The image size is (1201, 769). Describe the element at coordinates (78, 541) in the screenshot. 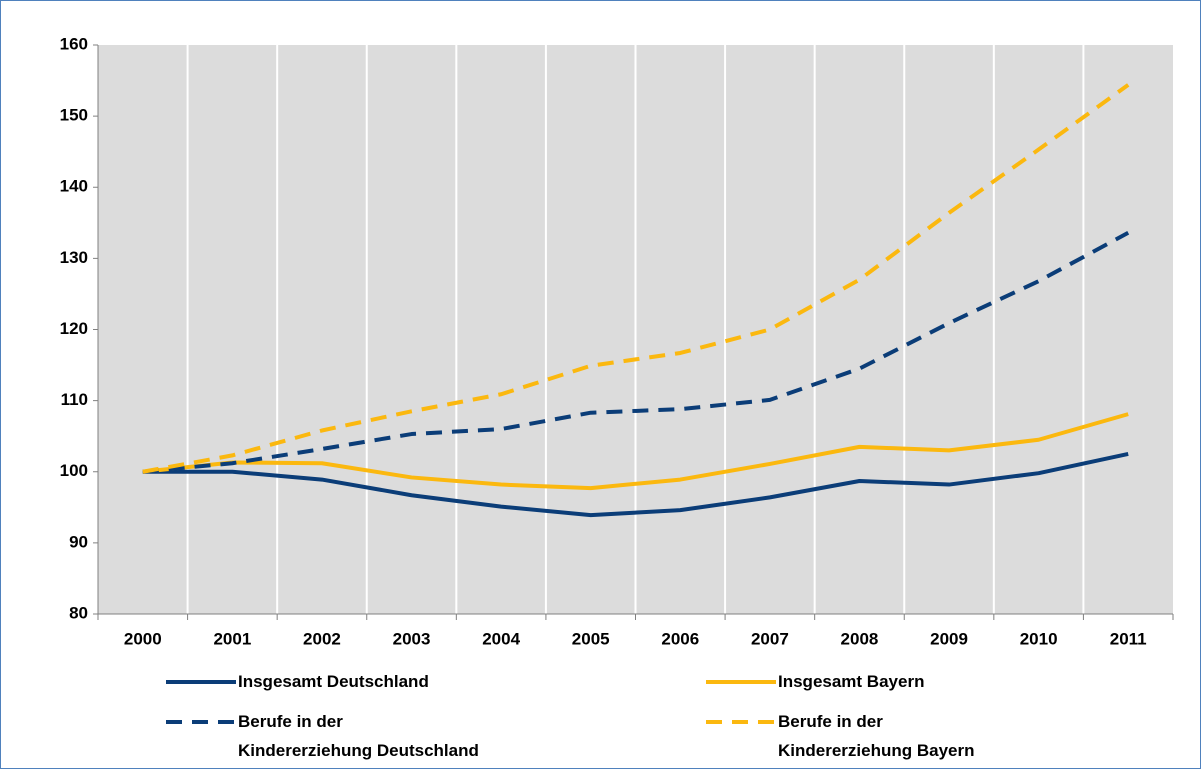

I see `y-tick-label: 90` at that location.